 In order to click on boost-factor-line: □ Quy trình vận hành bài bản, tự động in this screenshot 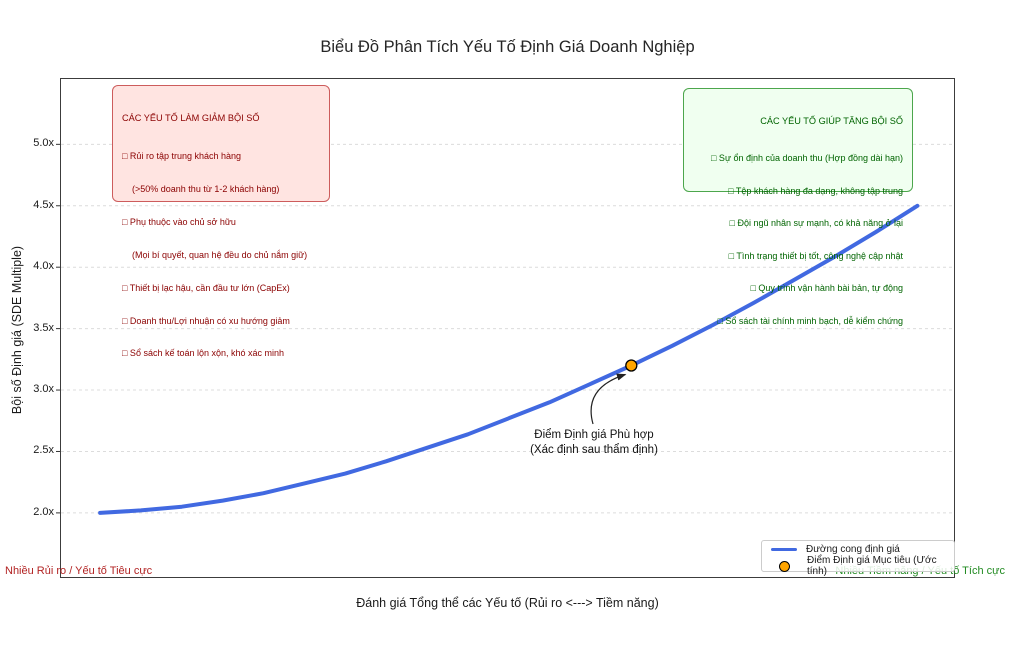, I will do `click(826, 288)`.